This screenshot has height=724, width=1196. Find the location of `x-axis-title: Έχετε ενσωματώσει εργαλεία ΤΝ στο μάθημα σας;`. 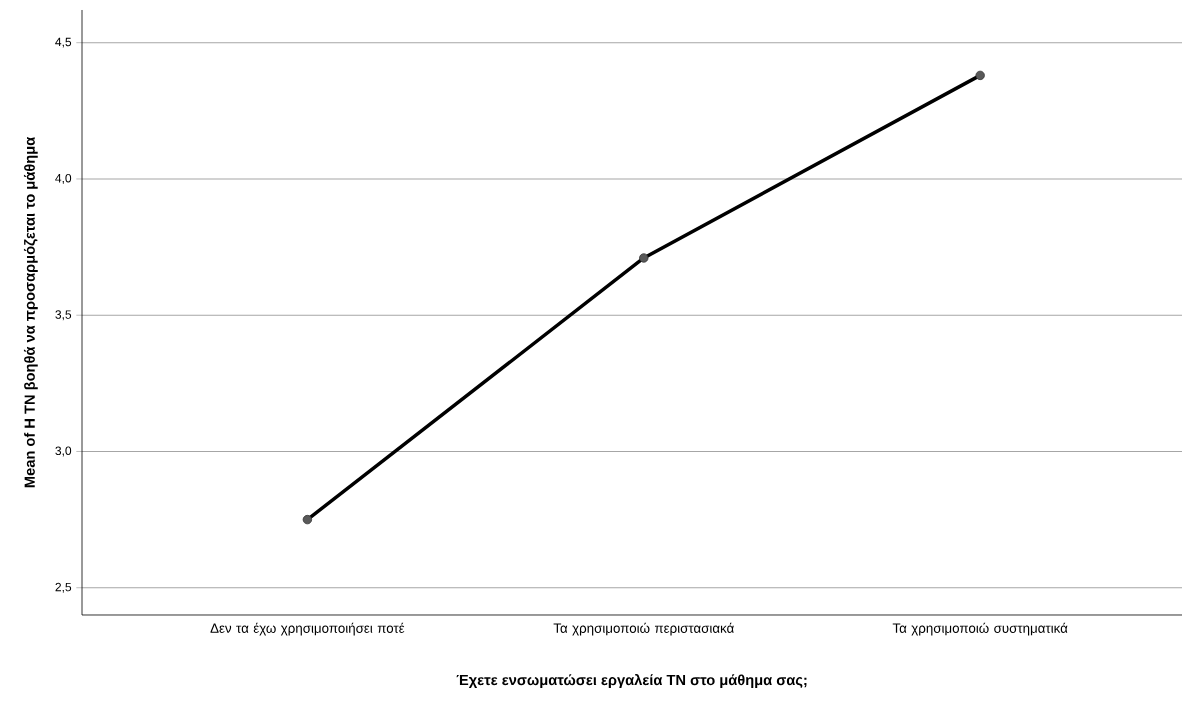

x-axis-title: Έχετε ενσωματώσει εργαλεία ΤΝ στο μάθημα σας; is located at coordinates (631, 681).